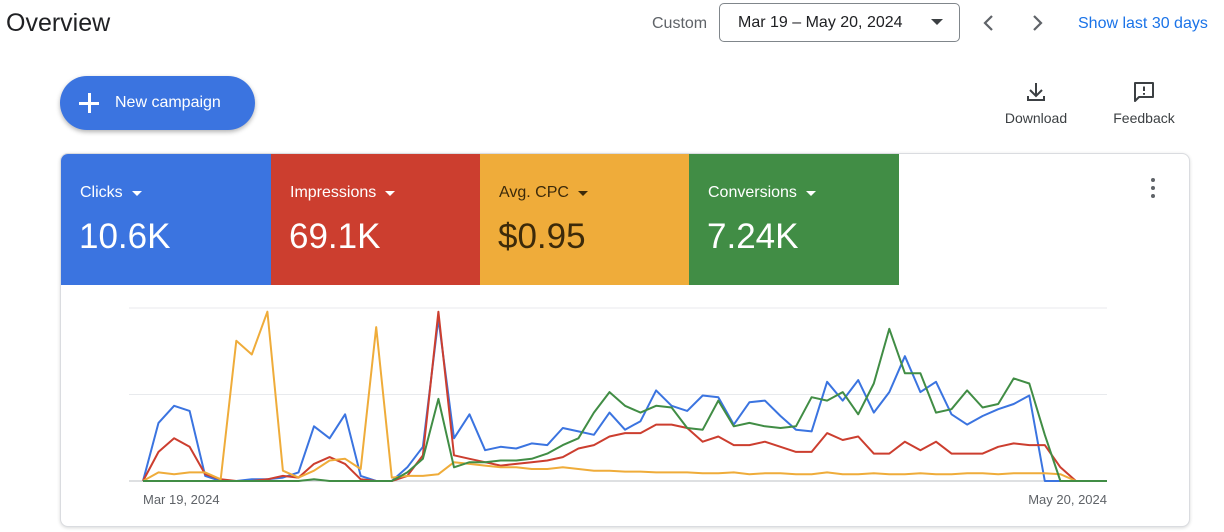 The height and width of the screenshot is (532, 1224). What do you see at coordinates (1144, 92) in the screenshot?
I see `feedback-icon` at bounding box center [1144, 92].